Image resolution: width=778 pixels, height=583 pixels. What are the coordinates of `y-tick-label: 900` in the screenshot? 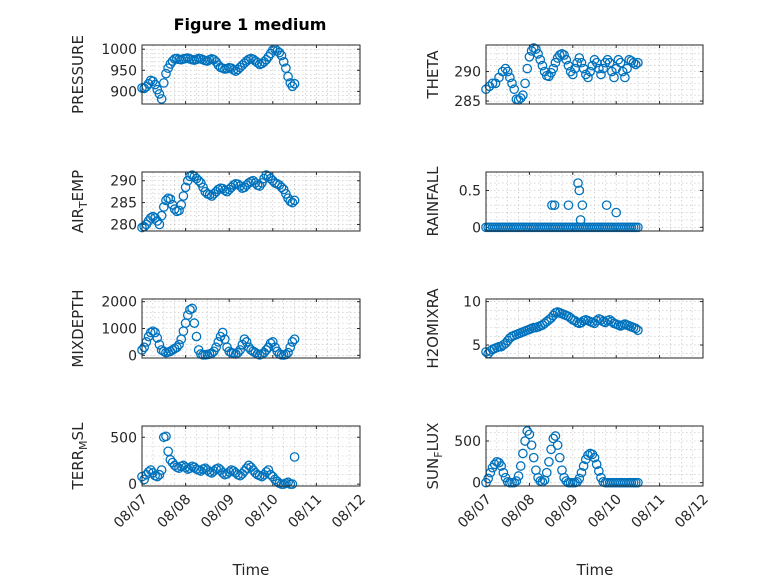 It's located at (123, 92).